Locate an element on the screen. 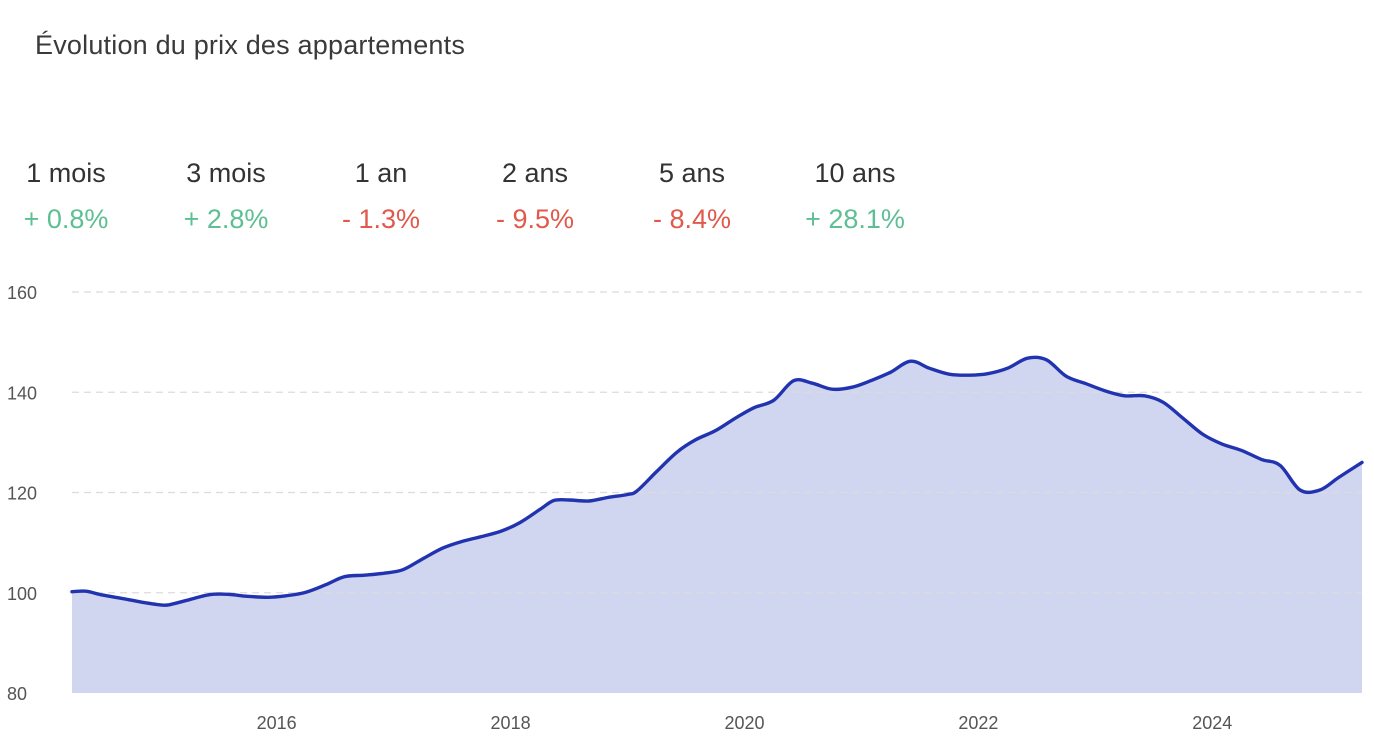  stat-change-value: + 28.1% is located at coordinates (855, 219).